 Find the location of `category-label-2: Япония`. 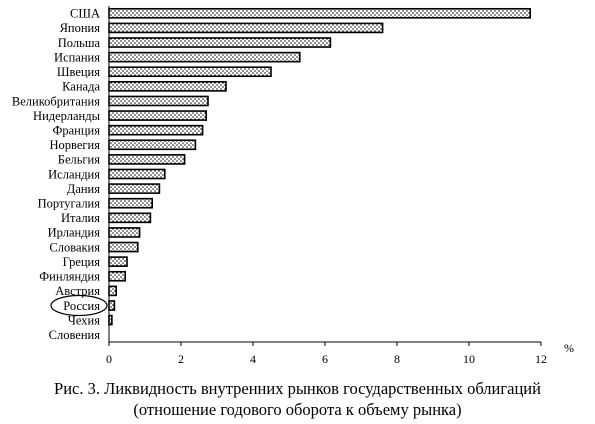

category-label-2: Япония is located at coordinates (80, 28).